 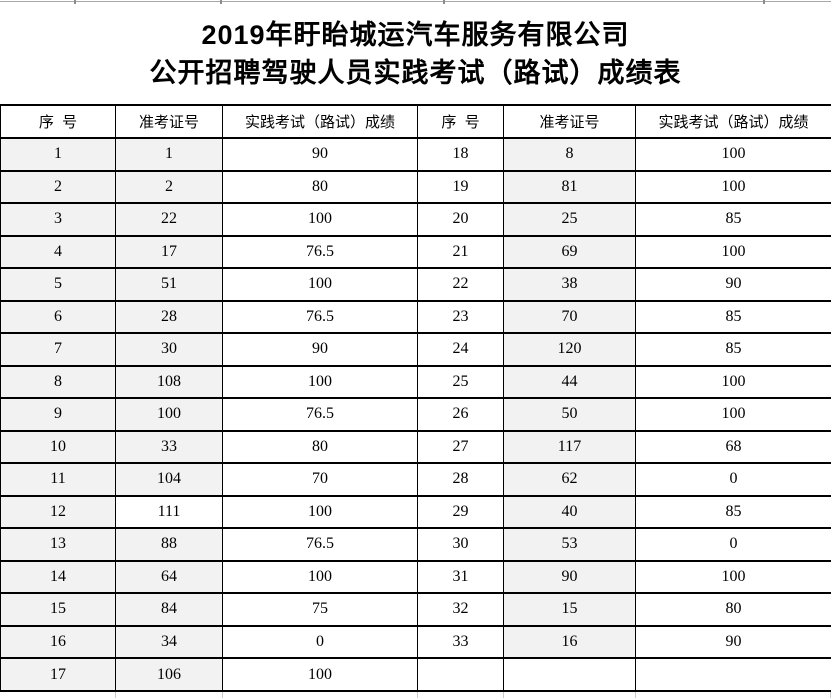 I want to click on score-cell-left: 80, so click(x=320, y=447).